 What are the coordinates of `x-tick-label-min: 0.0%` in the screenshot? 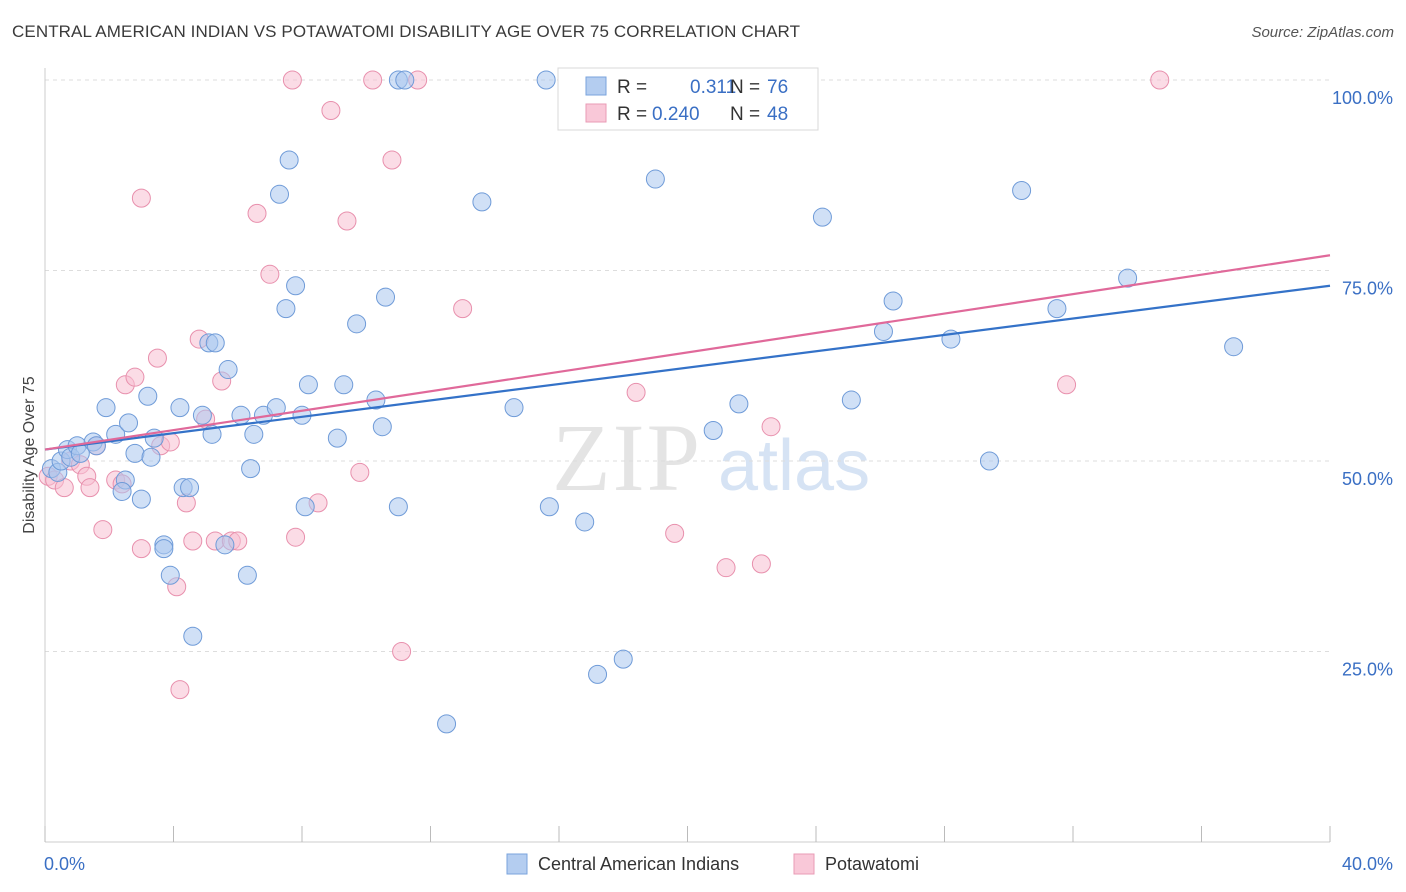 It's located at (64, 864).